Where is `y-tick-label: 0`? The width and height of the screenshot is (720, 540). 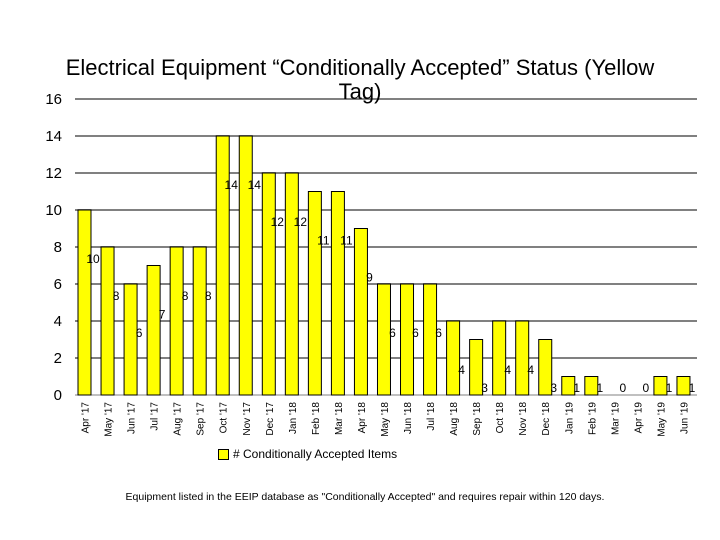 y-tick-label: 0 is located at coordinates (58, 395).